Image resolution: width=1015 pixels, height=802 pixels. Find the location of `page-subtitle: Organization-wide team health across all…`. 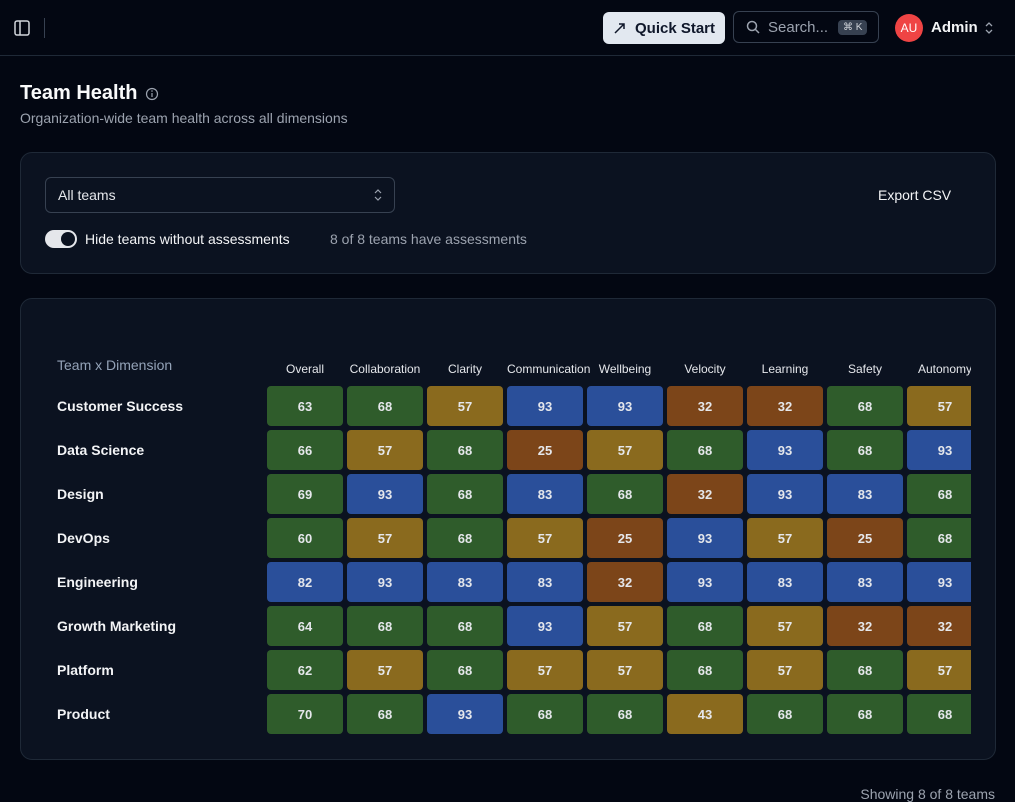

page-subtitle: Organization-wide team health across all… is located at coordinates (184, 118).